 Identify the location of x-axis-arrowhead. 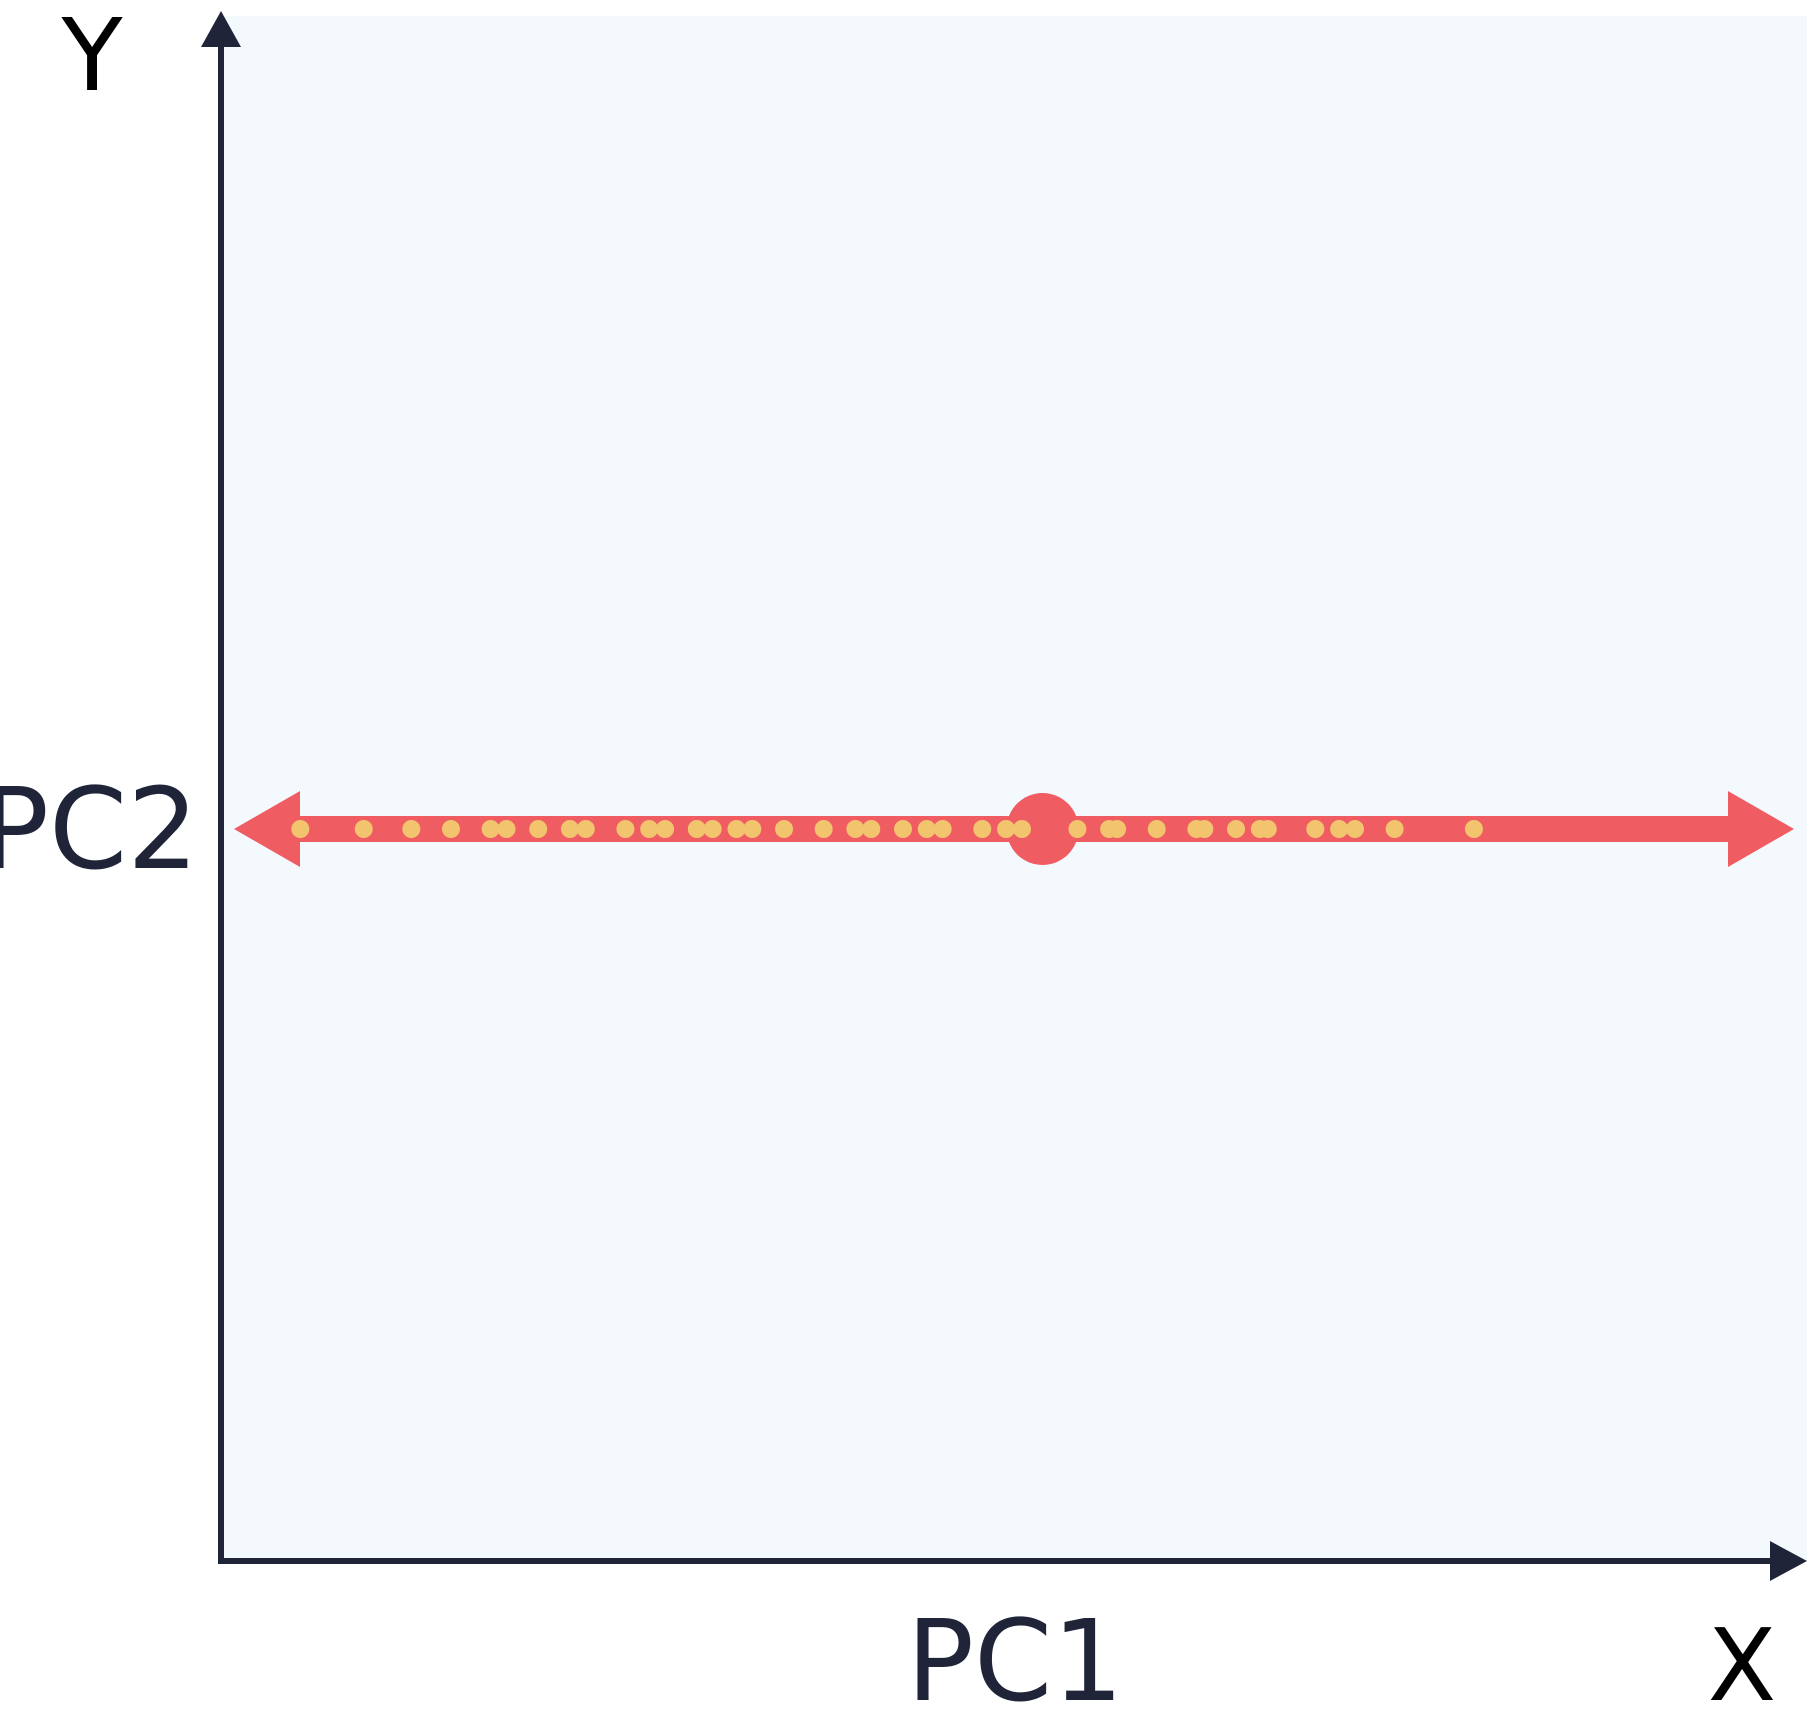
(1788, 1561).